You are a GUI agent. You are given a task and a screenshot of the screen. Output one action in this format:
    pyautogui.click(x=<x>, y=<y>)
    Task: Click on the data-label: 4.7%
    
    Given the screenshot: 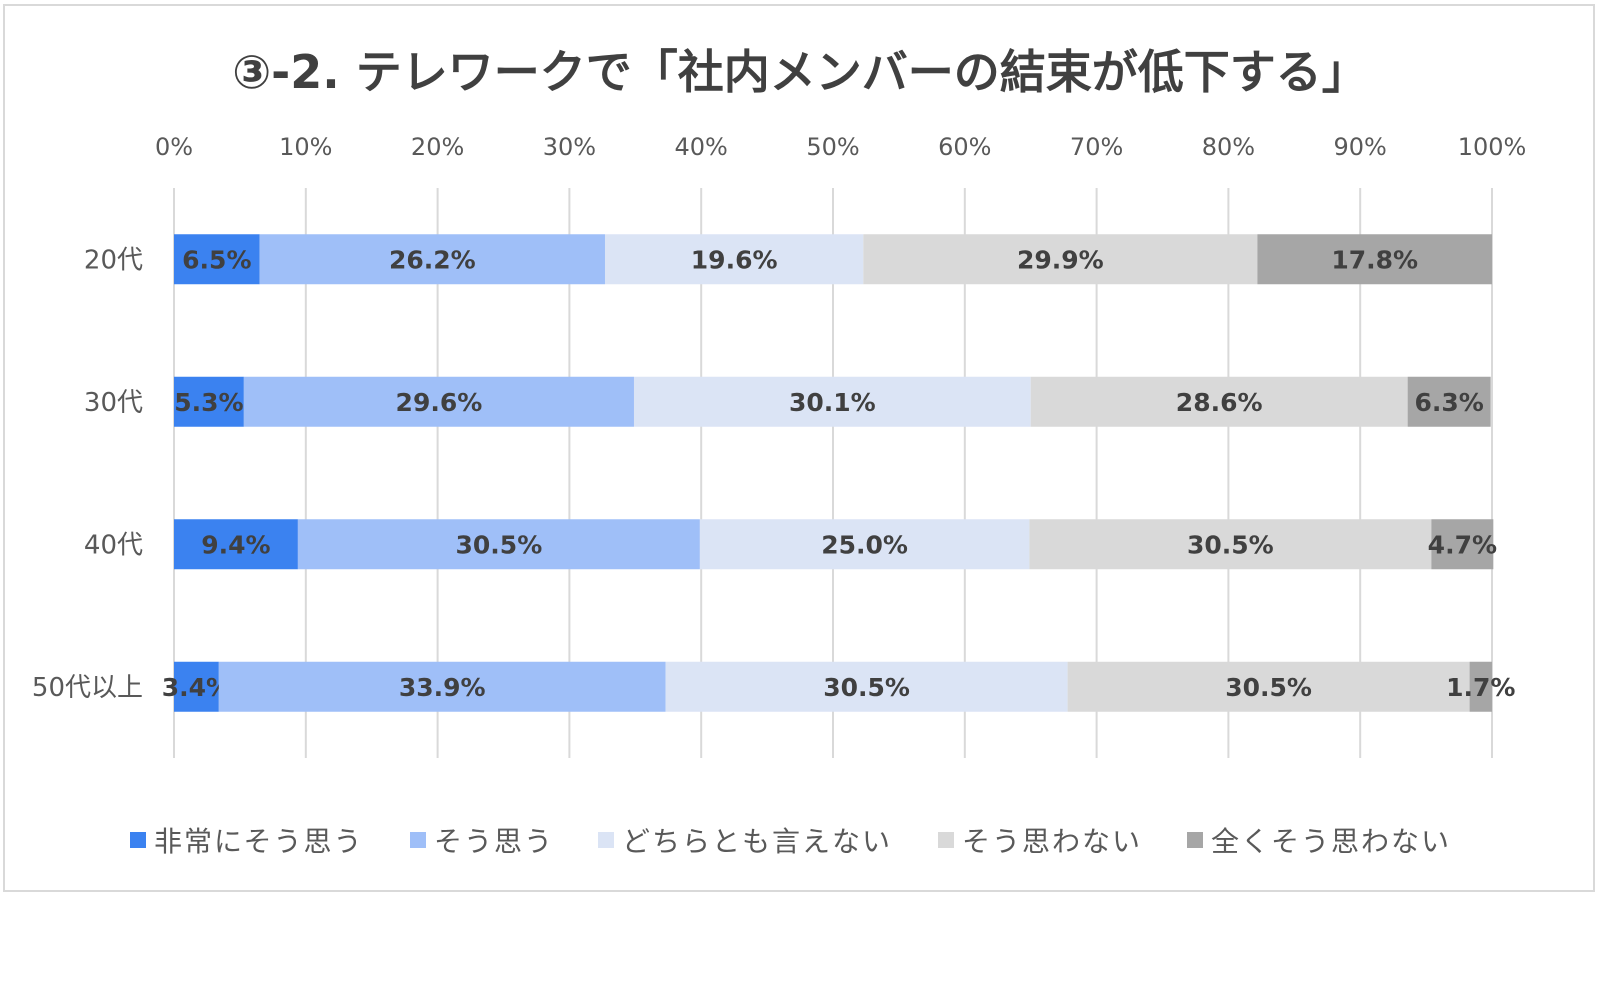 What is the action you would take?
    pyautogui.click(x=1462, y=544)
    